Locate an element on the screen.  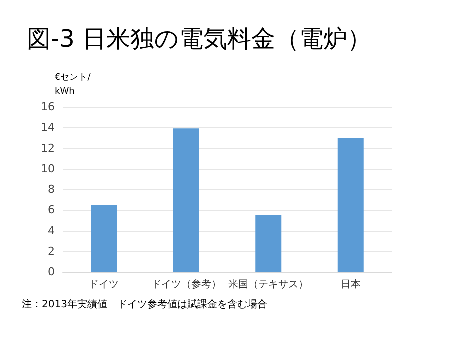
chart-title: 図-3 日米独の電気料金（電炉） is located at coordinates (199, 39).